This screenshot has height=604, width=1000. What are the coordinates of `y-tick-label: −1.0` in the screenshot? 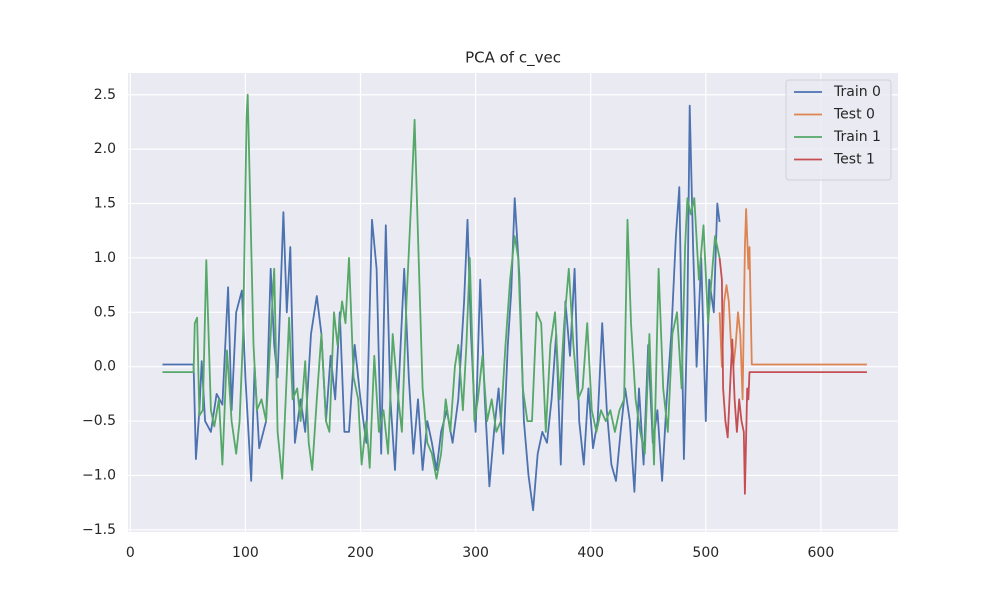 It's located at (99, 475).